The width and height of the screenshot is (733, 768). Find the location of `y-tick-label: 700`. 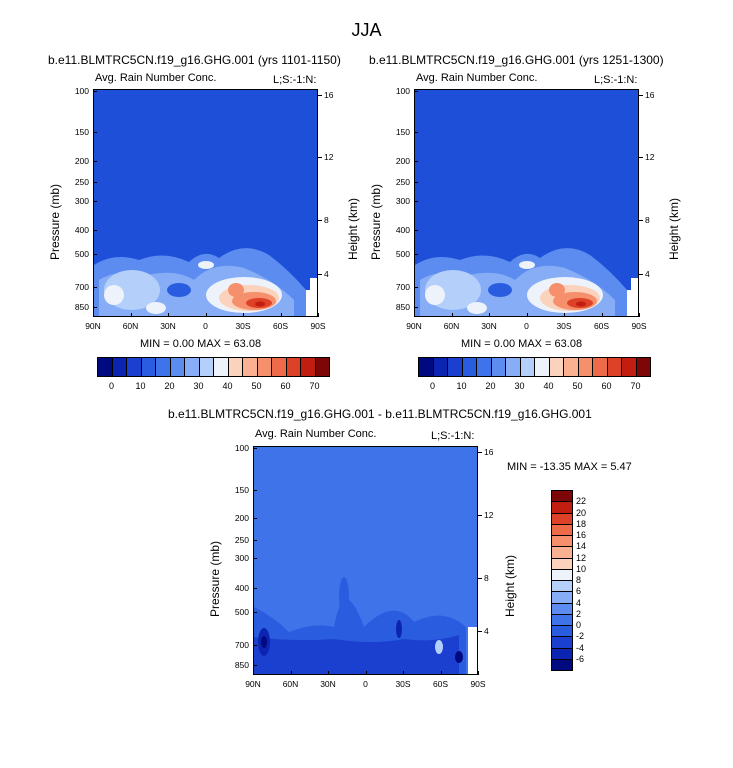

y-tick-label: 700 is located at coordinates (402, 287).